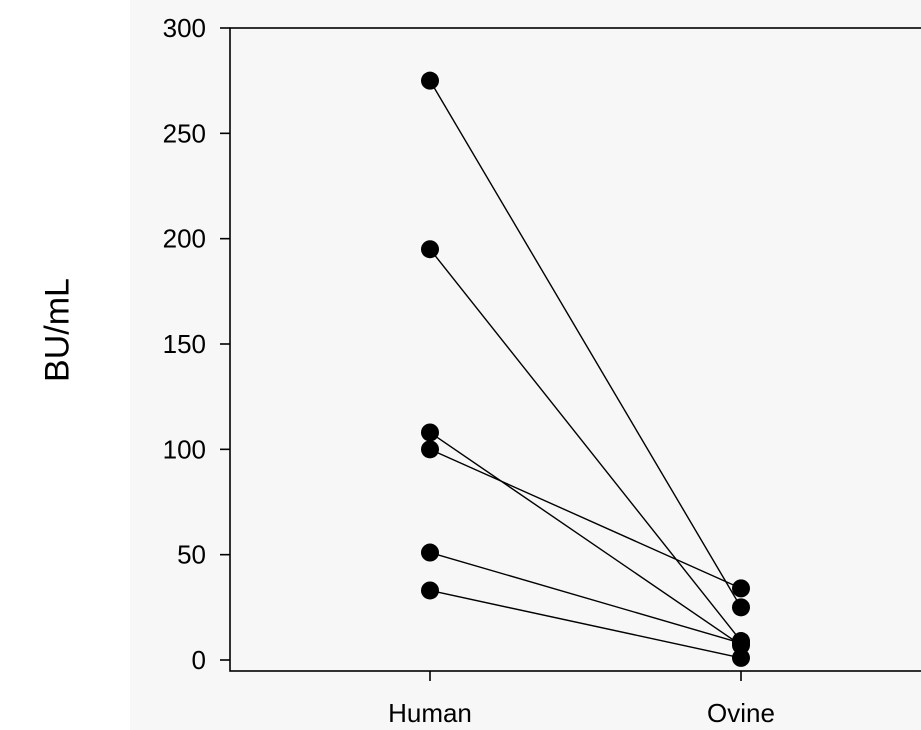 The image size is (921, 730). What do you see at coordinates (430, 713) in the screenshot?
I see `x-tick-label: Human` at bounding box center [430, 713].